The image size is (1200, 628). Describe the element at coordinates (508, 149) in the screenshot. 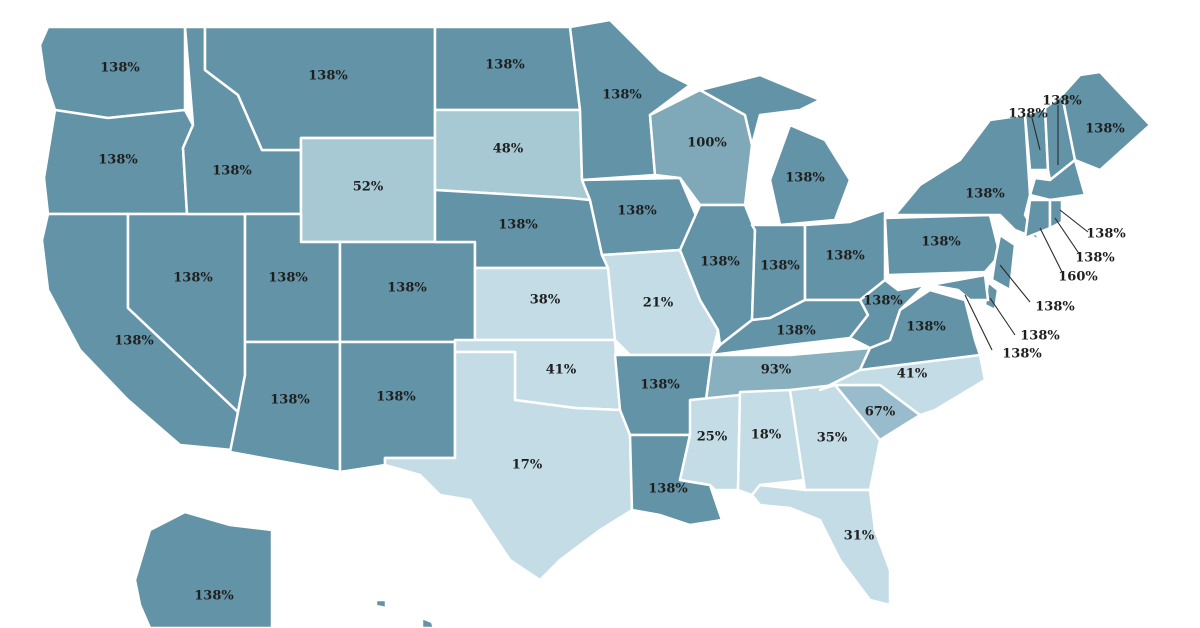

I see `label-SD: 48%` at that location.